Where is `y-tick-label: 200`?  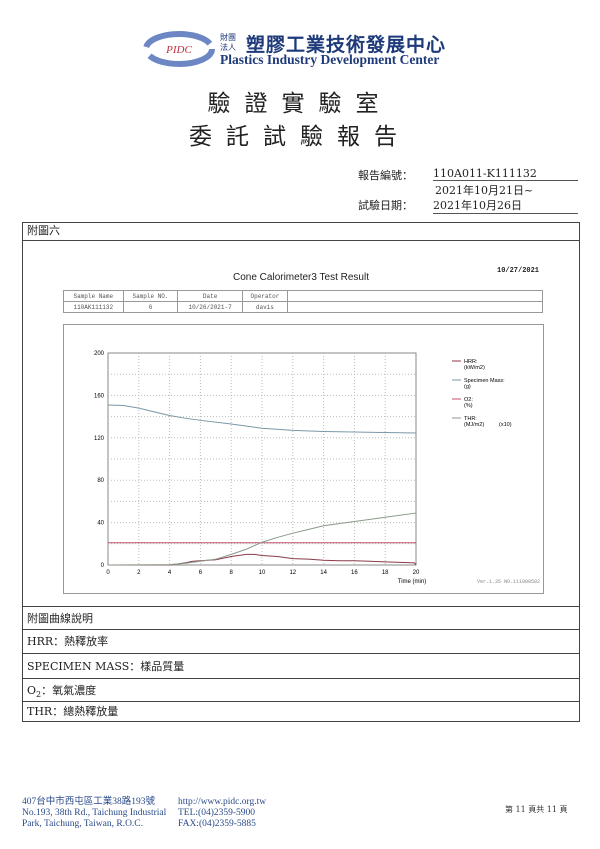 y-tick-label: 200 is located at coordinates (99, 354).